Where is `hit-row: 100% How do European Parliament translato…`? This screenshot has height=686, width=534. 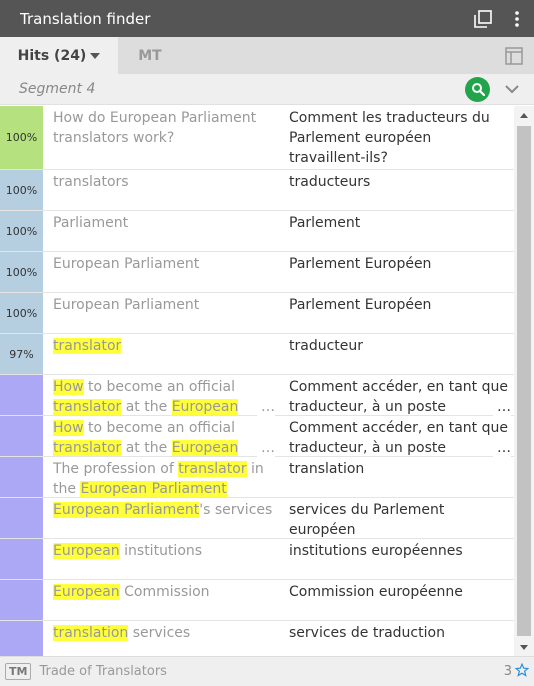
hit-row: 100% How do European Parliament translato… is located at coordinates (257, 138).